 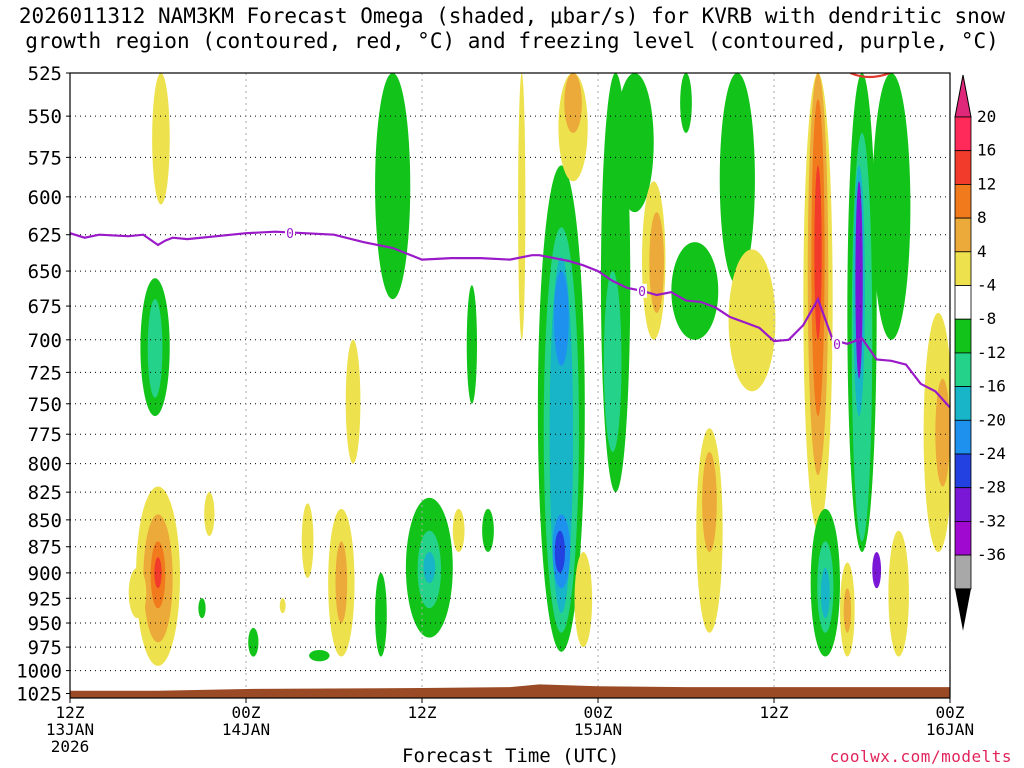 I want to click on x-tick-label-0-2: 2026, so click(x=70, y=746).